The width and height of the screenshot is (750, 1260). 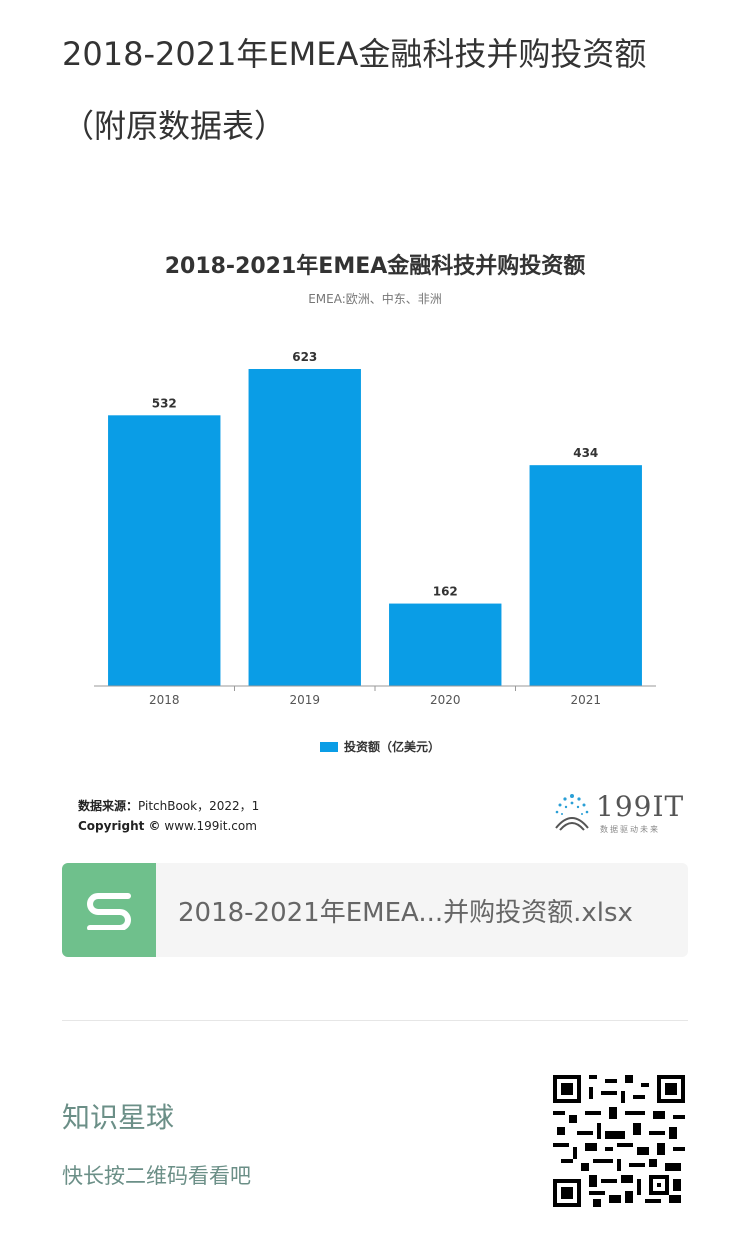 What do you see at coordinates (585, 575) in the screenshot?
I see `bar-2021` at bounding box center [585, 575].